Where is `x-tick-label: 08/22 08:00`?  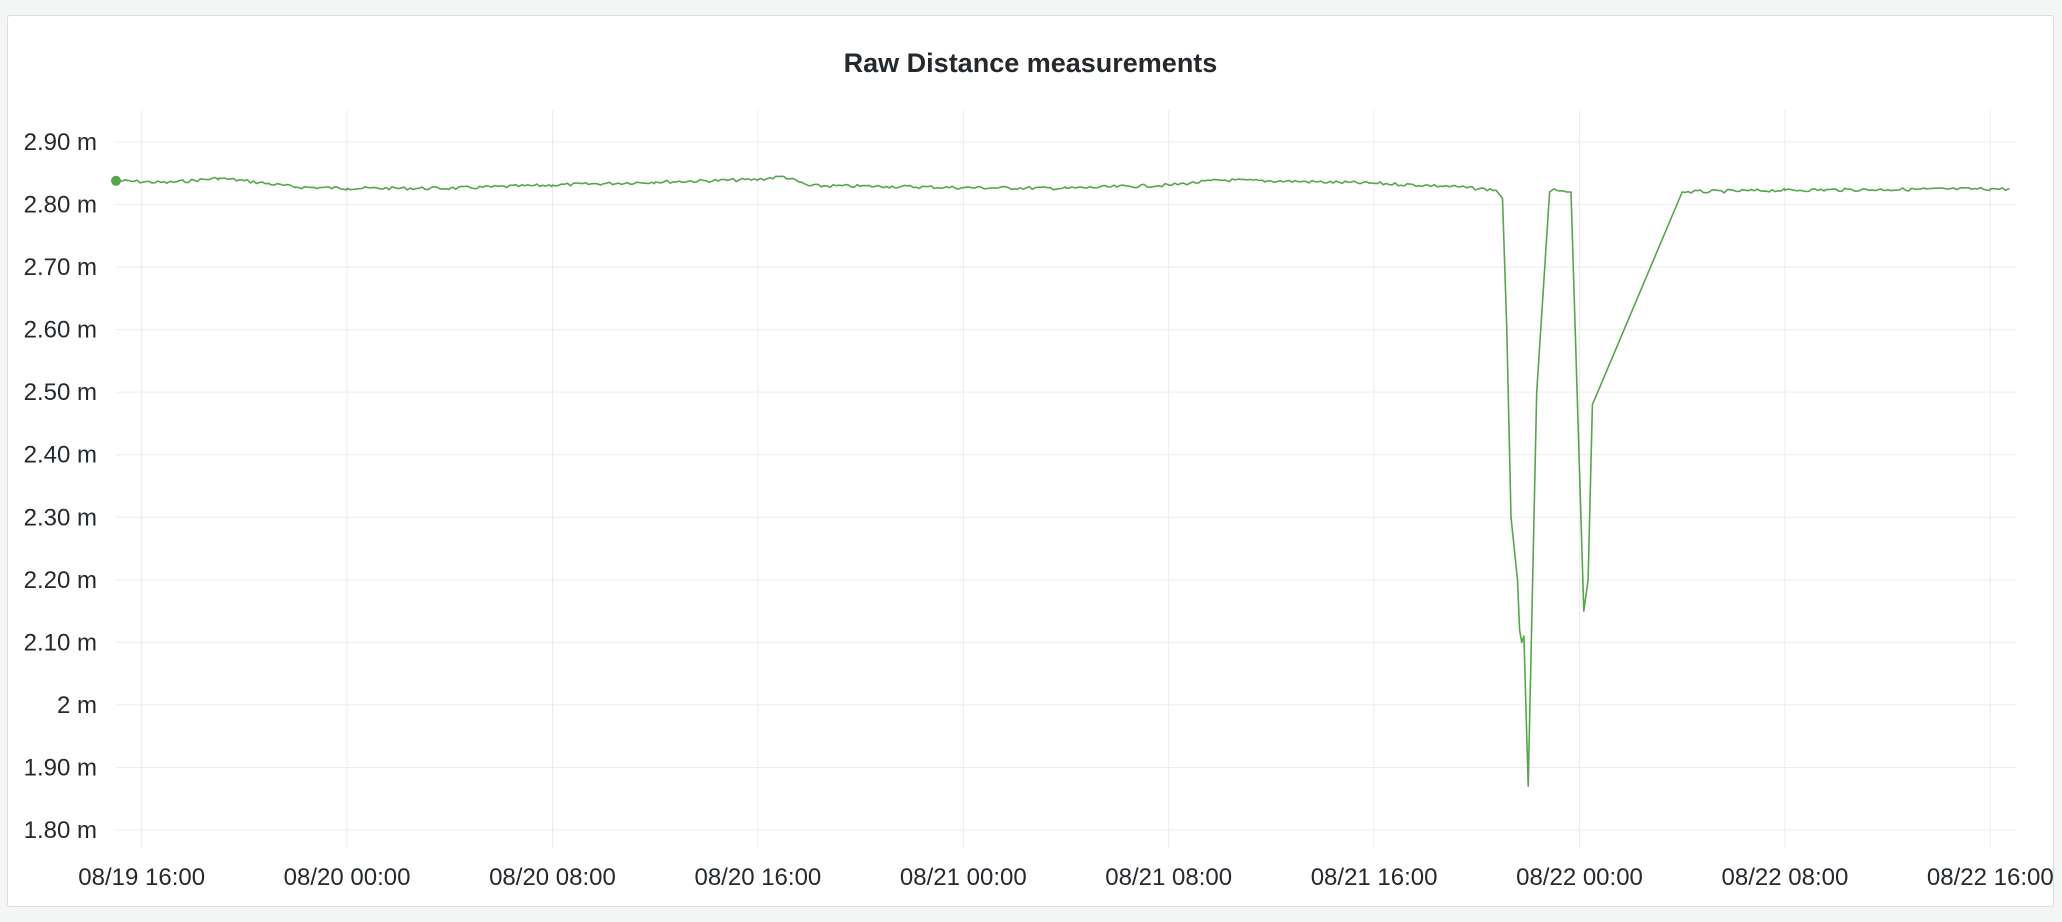
x-tick-label: 08/22 08:00 is located at coordinates (1785, 877).